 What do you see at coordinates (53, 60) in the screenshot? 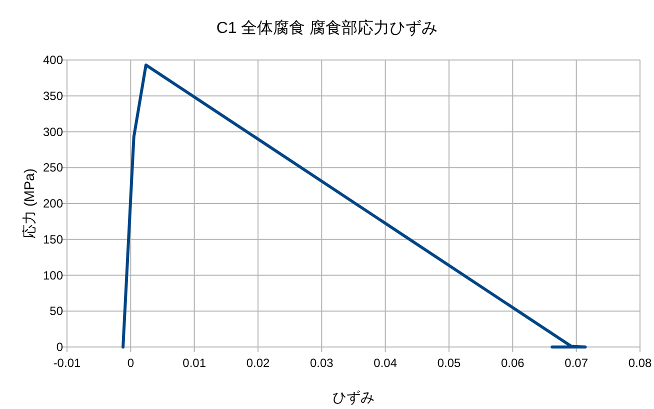
I see `y-tick-label: 400` at bounding box center [53, 60].